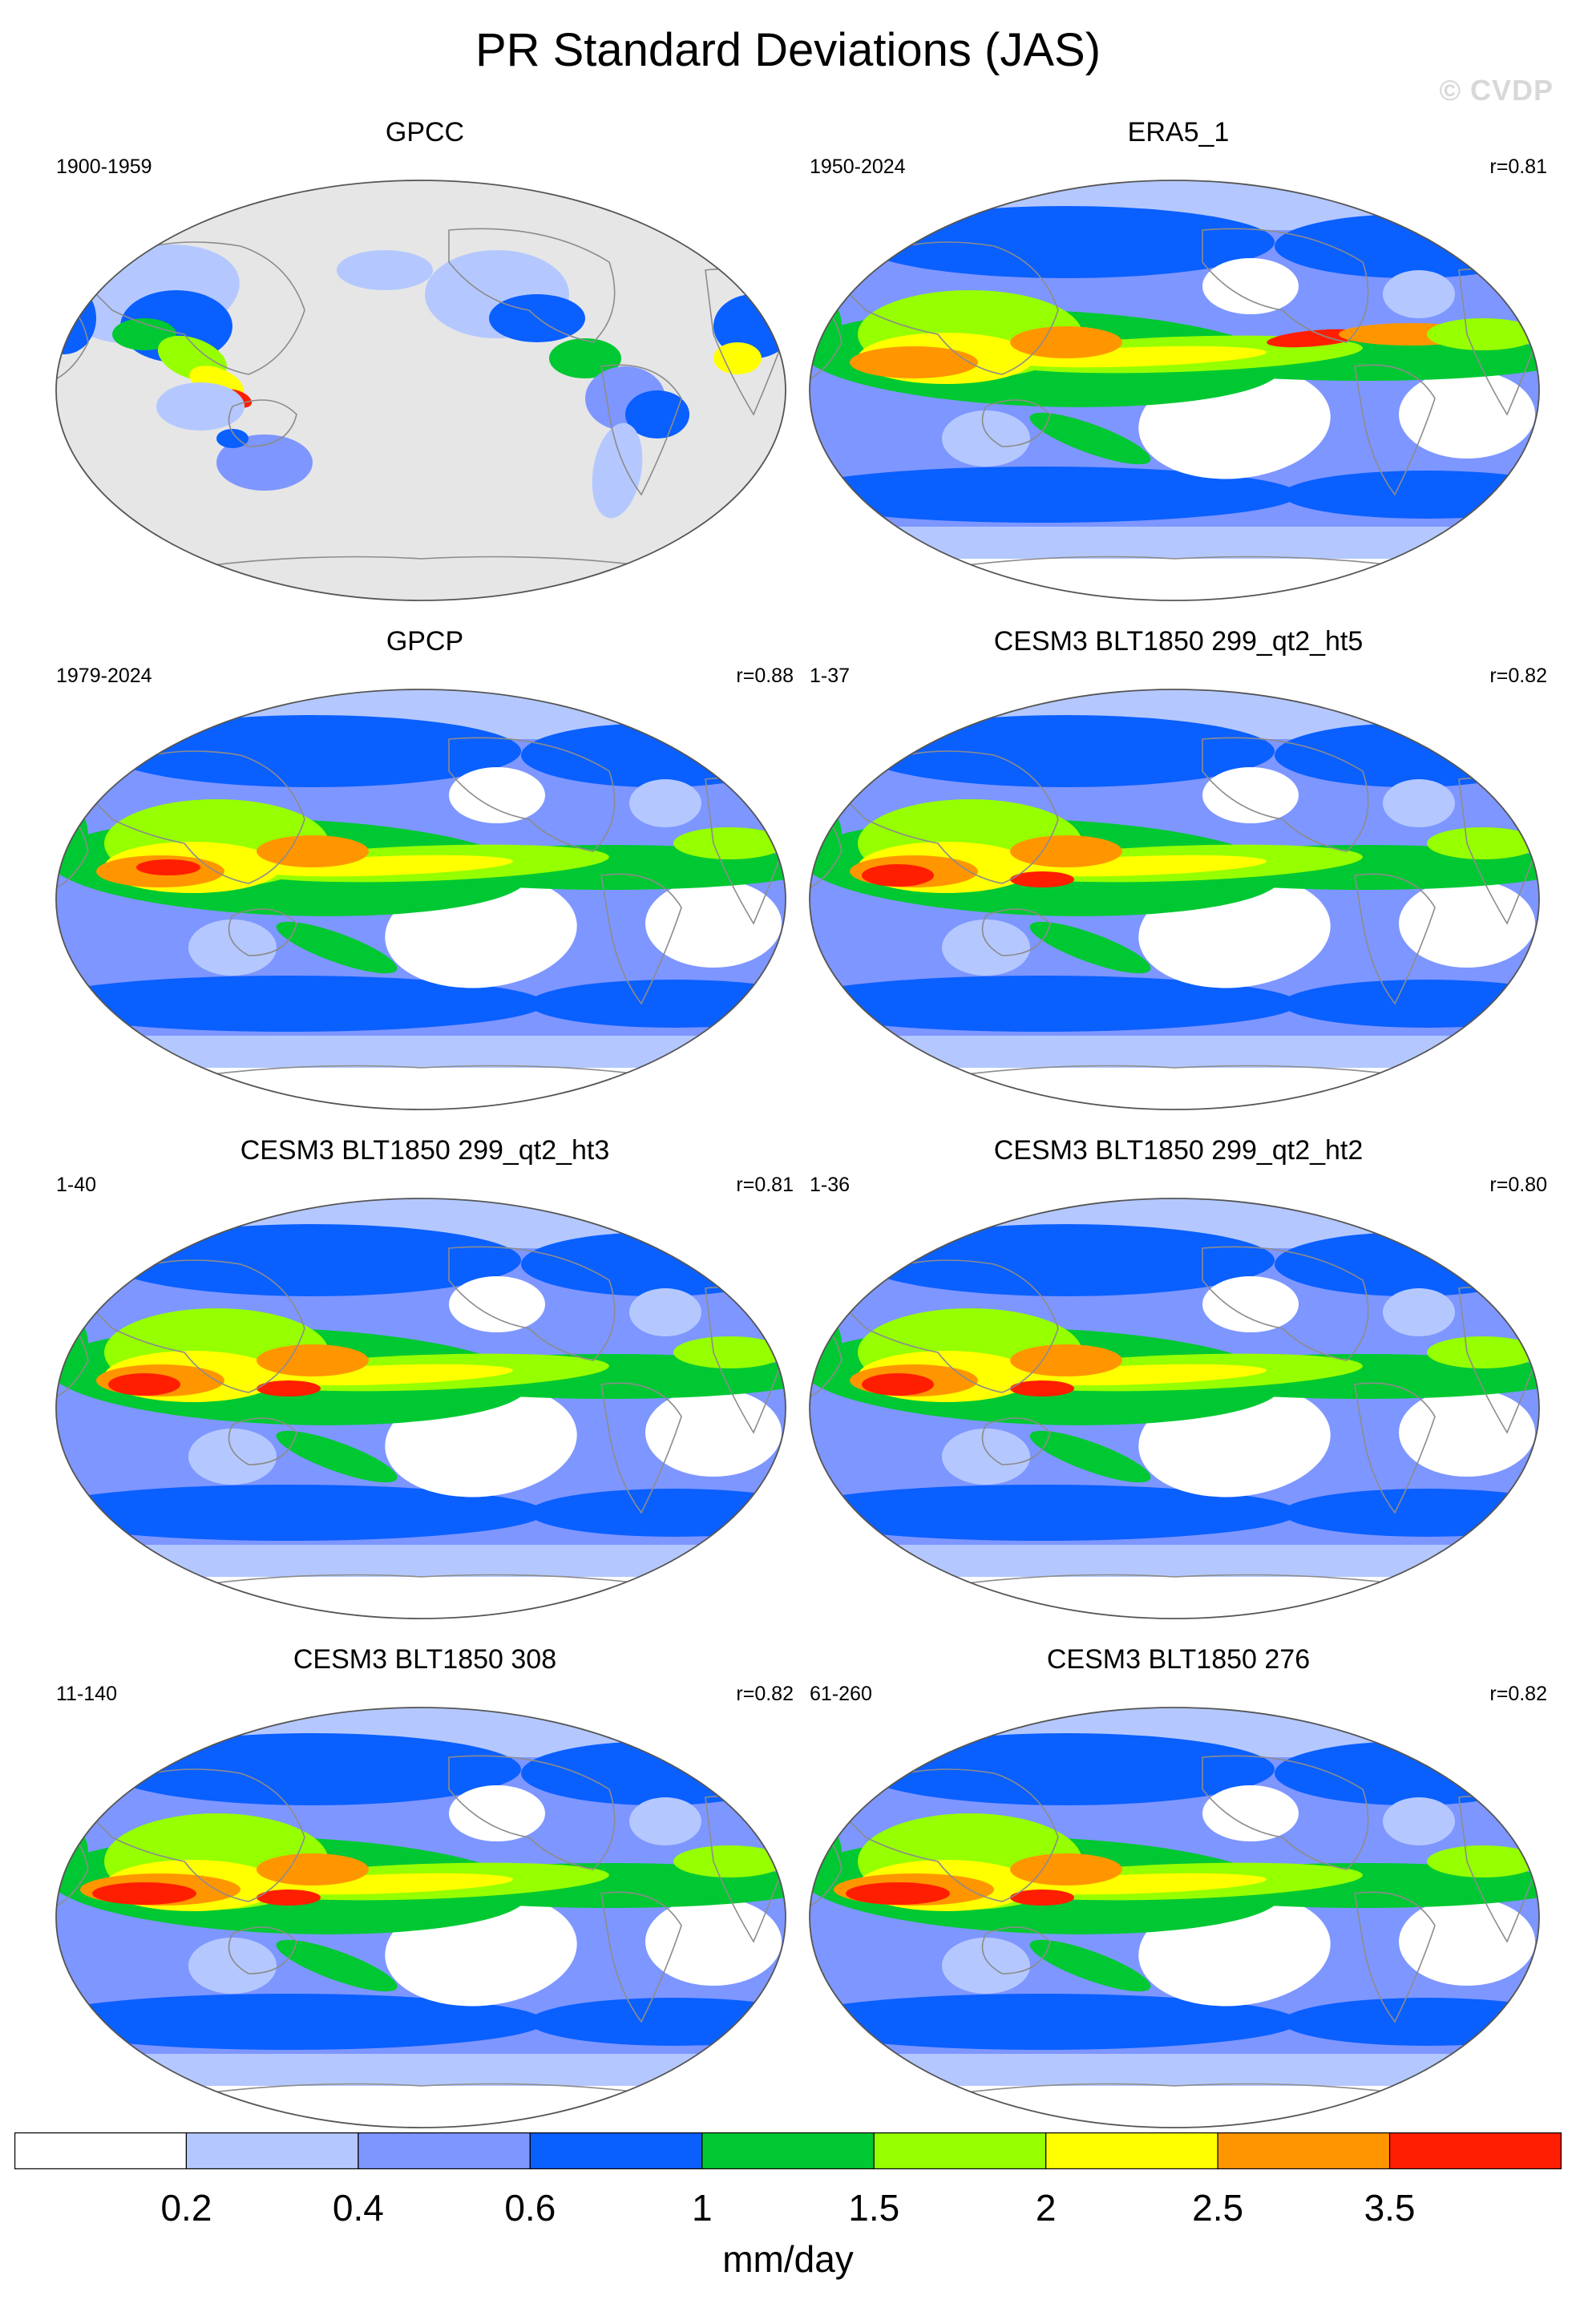 This screenshot has width=1576, height=2324. Describe the element at coordinates (1218, 2208) in the screenshot. I see `colorbar-tick-label: 2.5` at that location.